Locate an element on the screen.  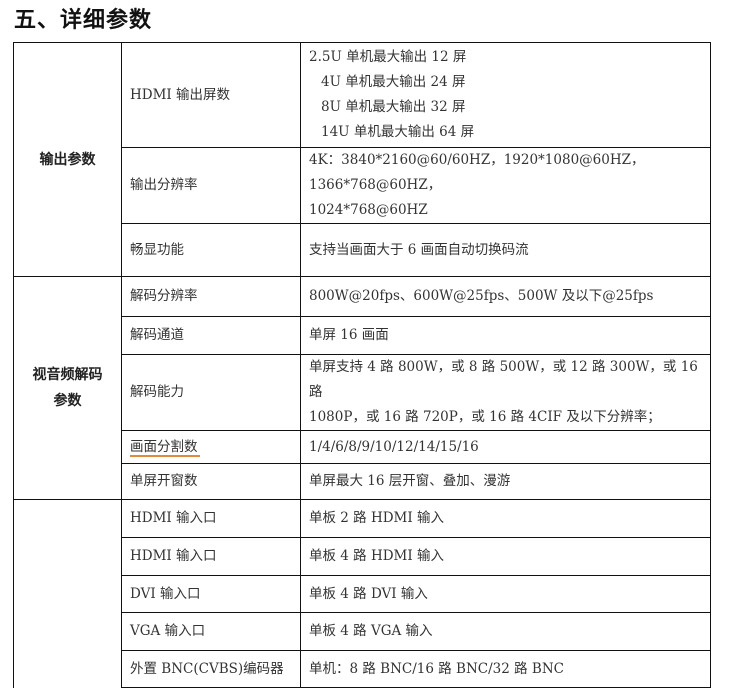
group-label-line: 输出参数 is located at coordinates (67, 159).